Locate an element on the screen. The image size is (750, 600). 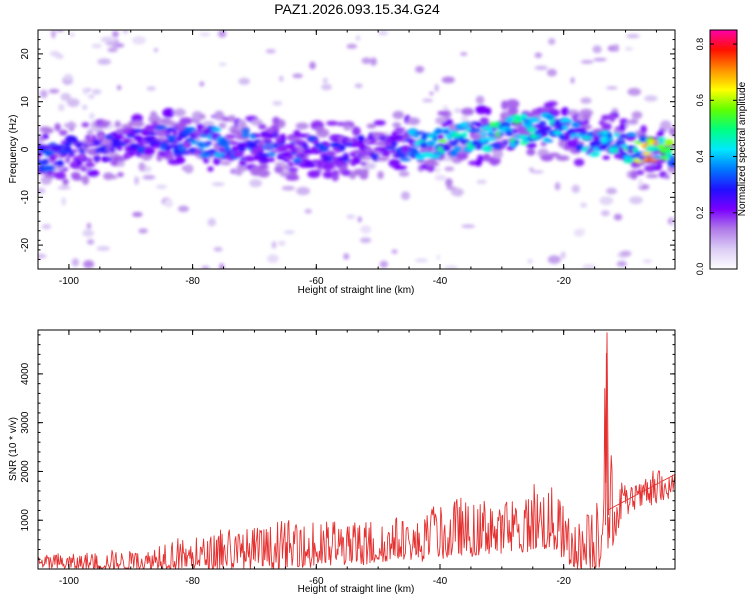
x-tick-label: -60 is located at coordinates (316, 281).